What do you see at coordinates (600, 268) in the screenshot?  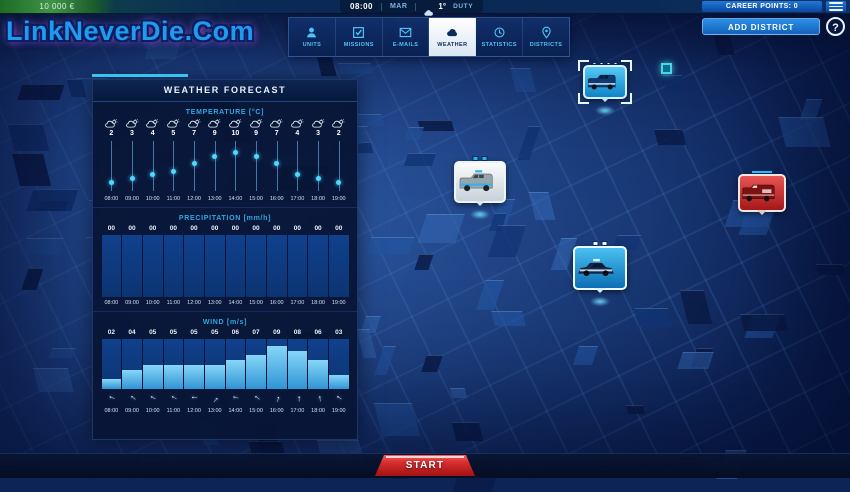 I see `police-car-icon` at bounding box center [600, 268].